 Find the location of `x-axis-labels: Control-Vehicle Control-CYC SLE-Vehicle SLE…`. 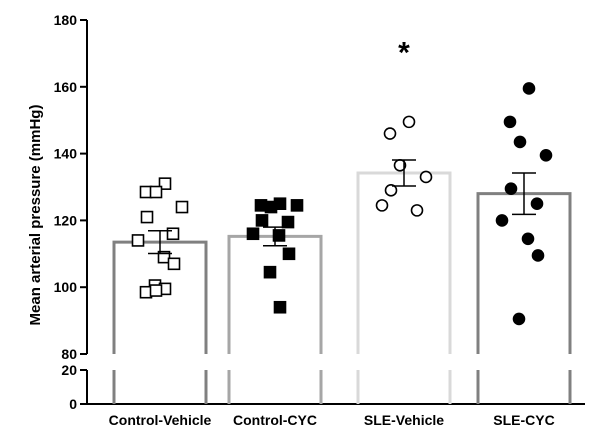

x-axis-labels: Control-Vehicle Control-CYC SLE-Vehicle SLE… is located at coordinates (332, 420).